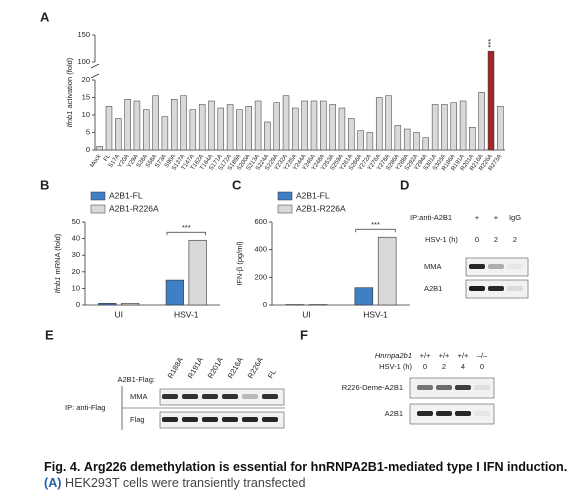 This screenshot has width=582, height=496. I want to click on row-label: R226-Deme-A2B1, so click(372, 387).